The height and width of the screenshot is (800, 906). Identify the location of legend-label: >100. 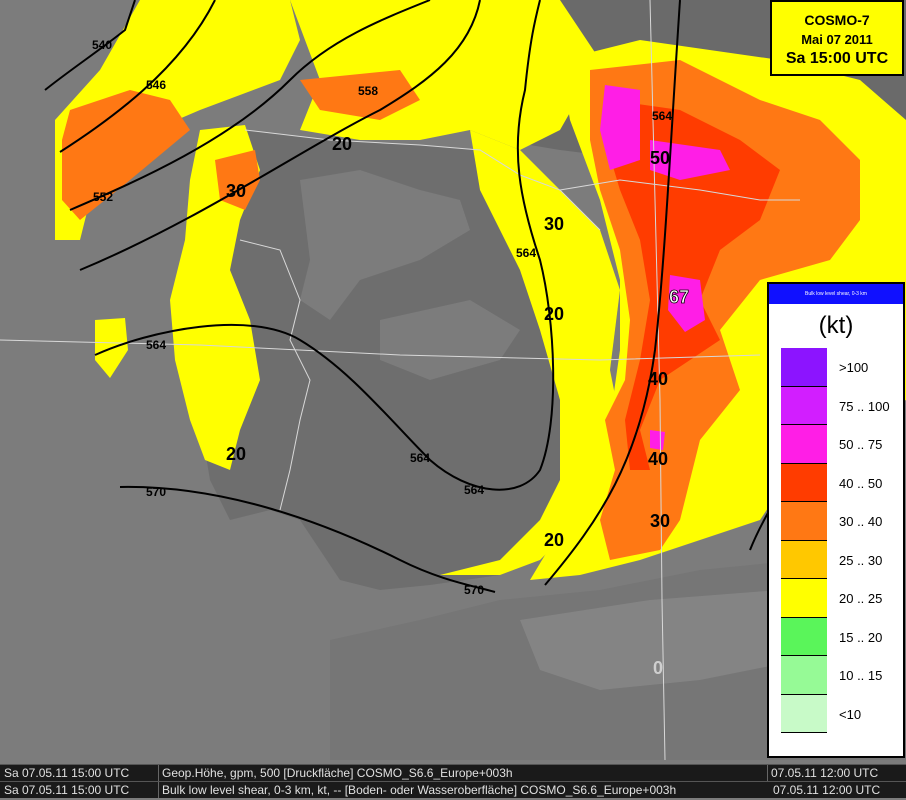
(854, 367).